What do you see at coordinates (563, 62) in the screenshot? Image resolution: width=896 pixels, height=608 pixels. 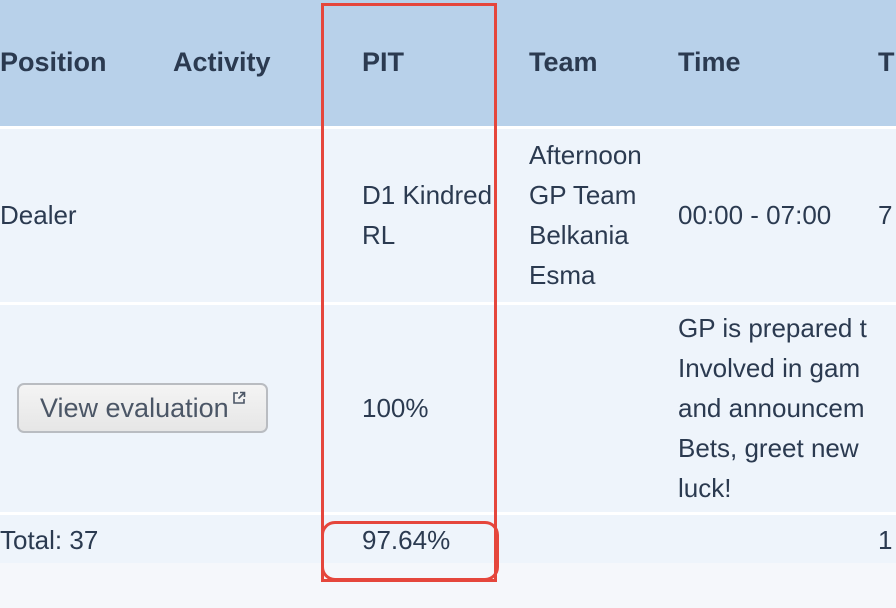 I see `column-header-team: Team` at bounding box center [563, 62].